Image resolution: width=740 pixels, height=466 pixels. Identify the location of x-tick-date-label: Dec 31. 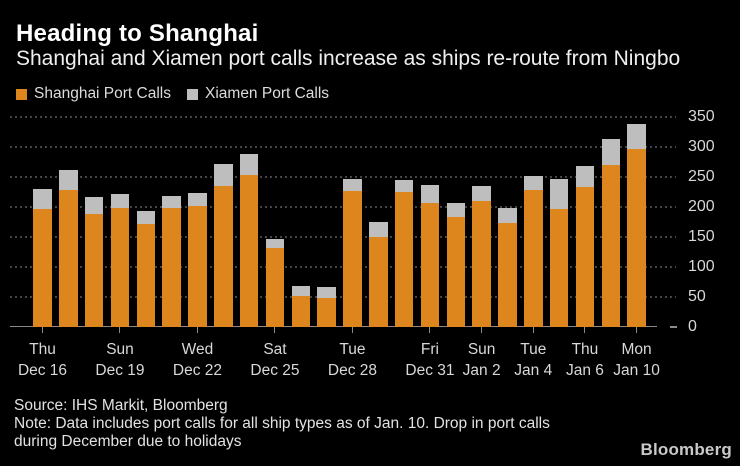
(430, 370).